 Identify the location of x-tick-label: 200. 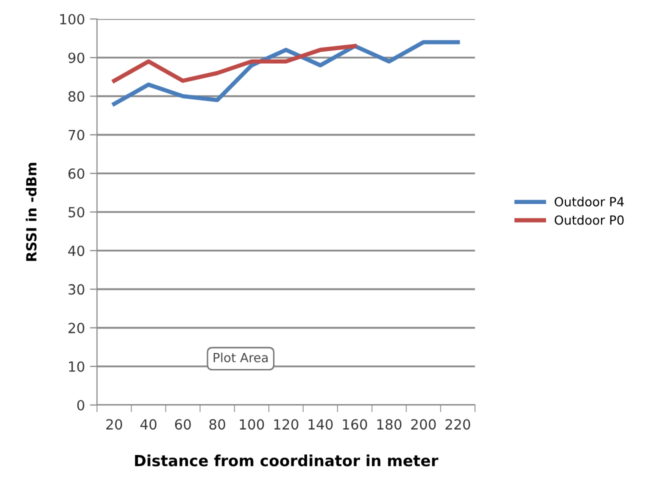
(423, 424).